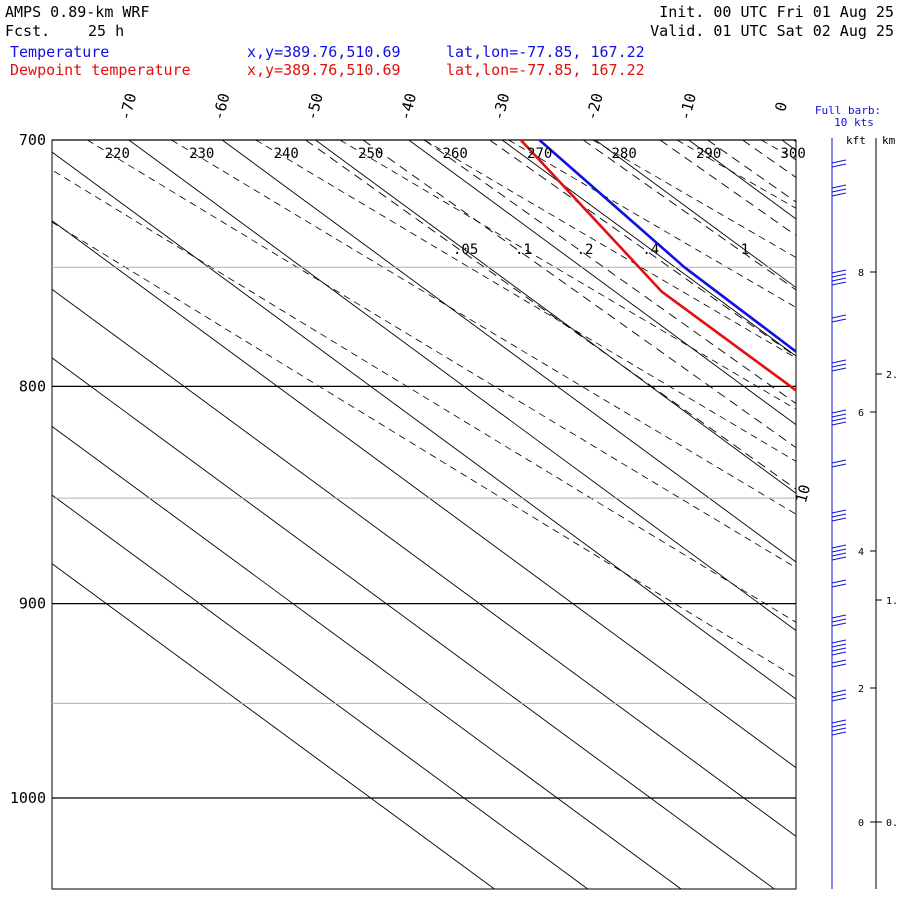  Describe the element at coordinates (455, 154) in the screenshot. I see `theta-label: 260` at that location.